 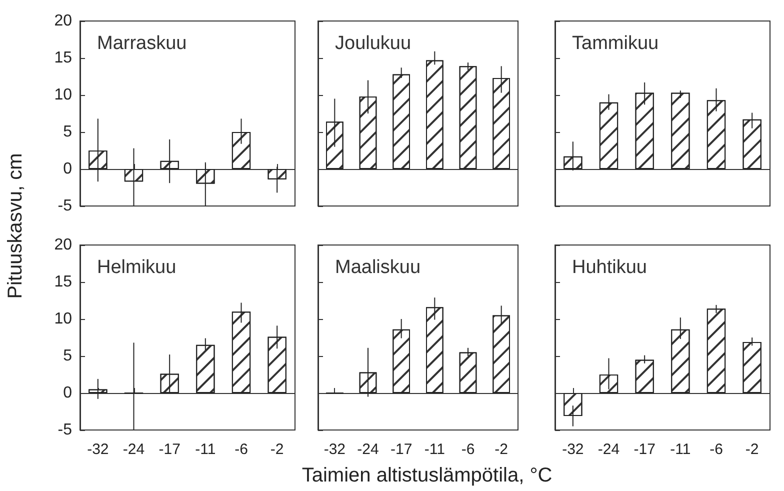 I want to click on text: Helmikuu, so click(x=136, y=267).